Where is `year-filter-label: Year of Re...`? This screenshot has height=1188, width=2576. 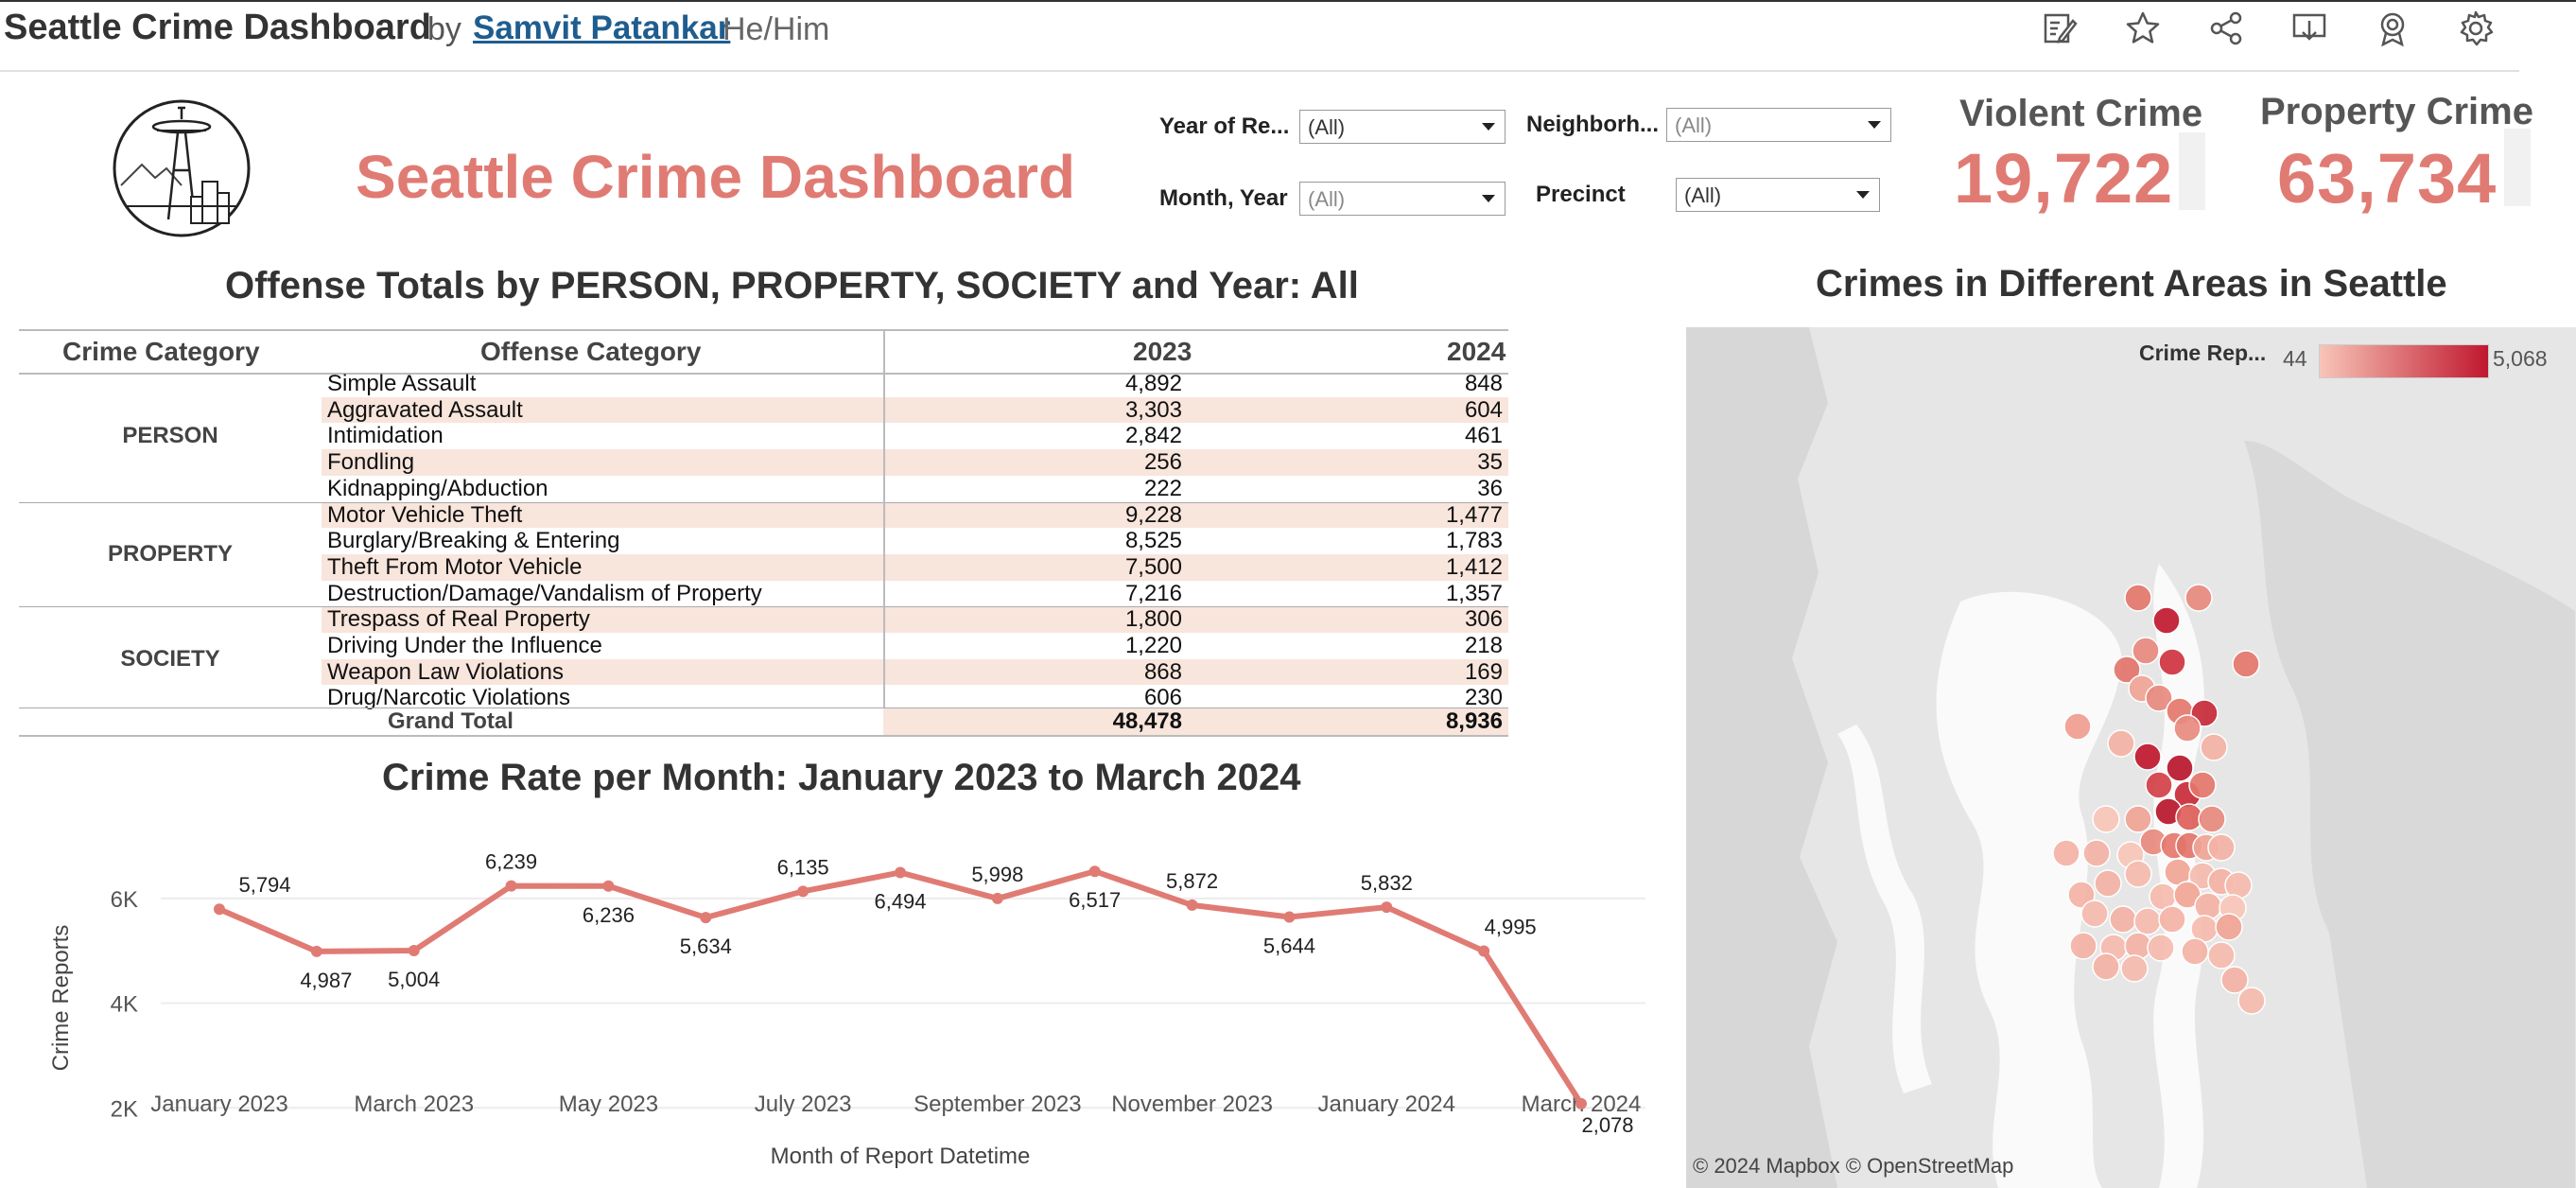
year-filter-label: Year of Re... is located at coordinates (1224, 127).